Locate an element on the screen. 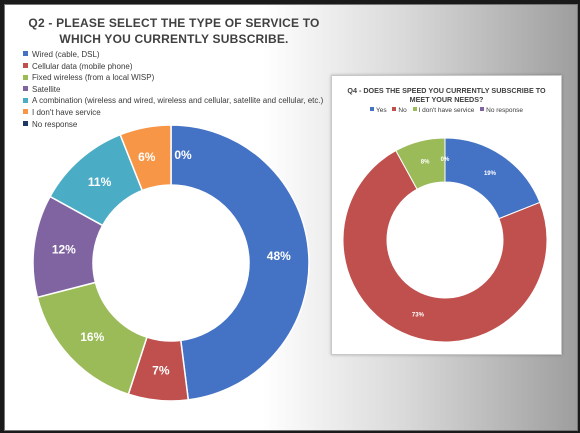 The image size is (580, 433). q4-legend: Yes No I don't have service No response is located at coordinates (446, 110).